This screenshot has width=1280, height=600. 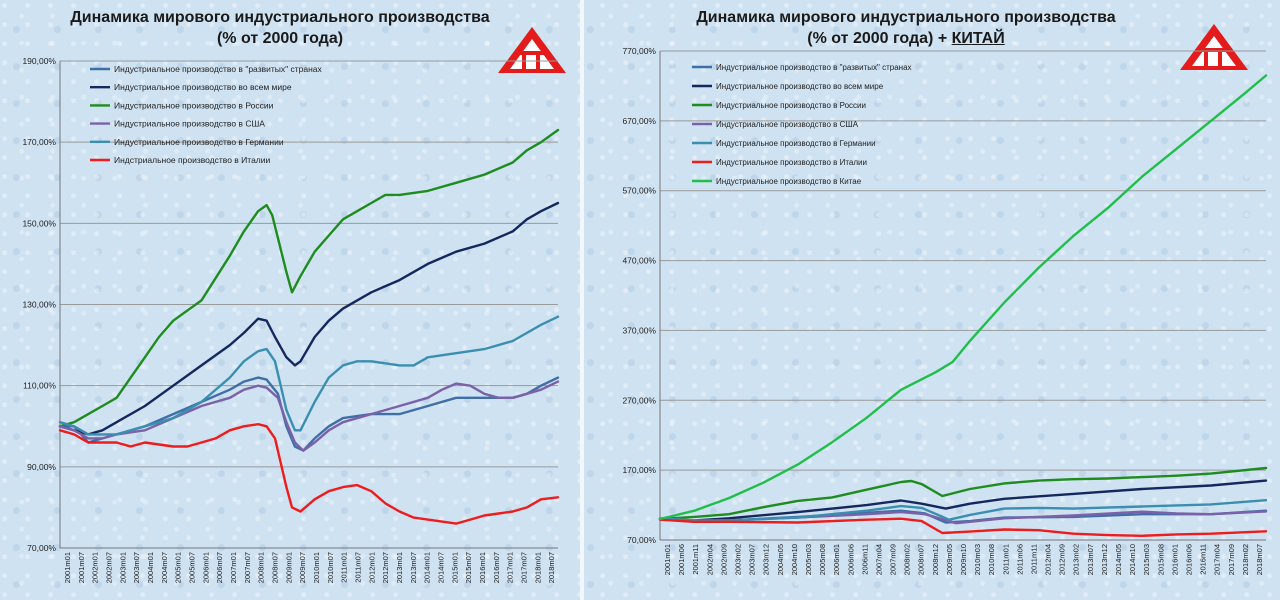 What do you see at coordinates (316, 567) in the screenshot?
I see `x-tick-label: 2010m01` at bounding box center [316, 567].